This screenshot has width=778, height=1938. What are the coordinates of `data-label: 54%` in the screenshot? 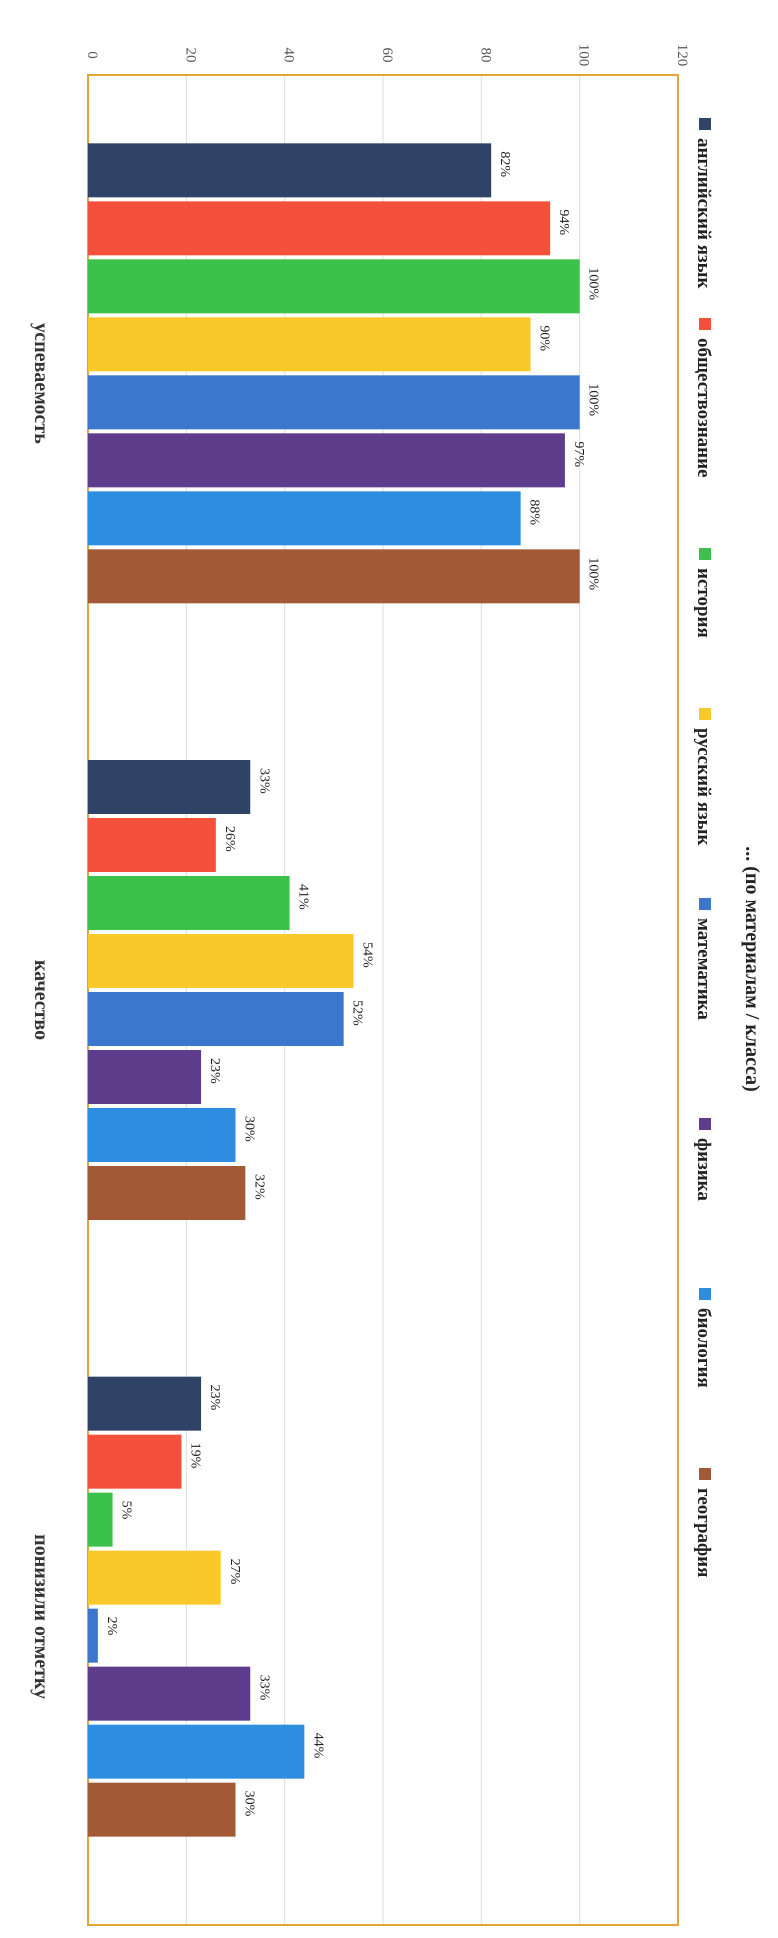 It's located at (367, 955).